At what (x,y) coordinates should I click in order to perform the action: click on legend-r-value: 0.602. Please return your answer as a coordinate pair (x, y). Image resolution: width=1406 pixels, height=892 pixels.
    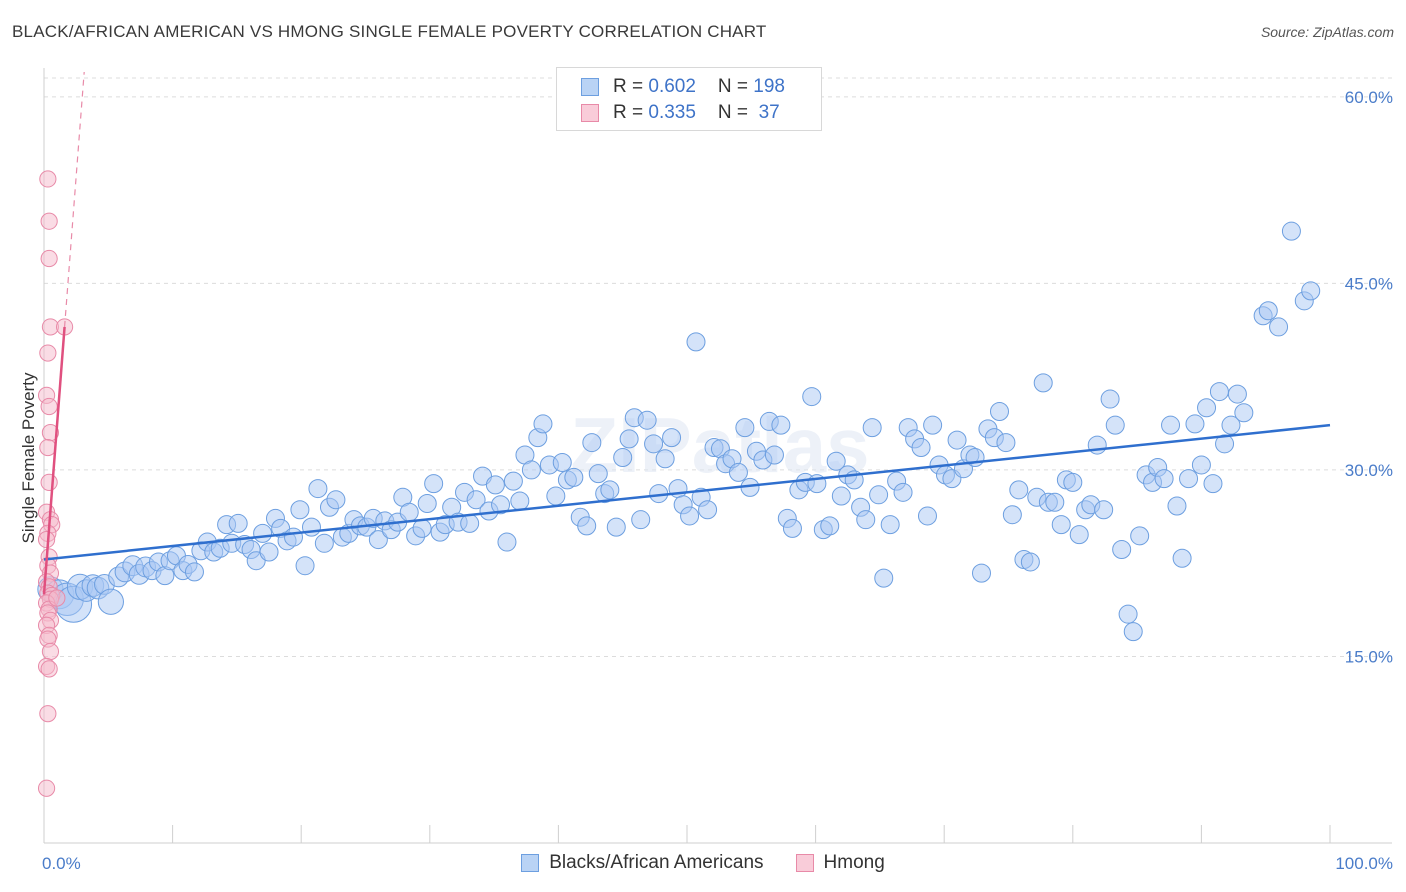
    Looking at the image, I should click on (672, 86).